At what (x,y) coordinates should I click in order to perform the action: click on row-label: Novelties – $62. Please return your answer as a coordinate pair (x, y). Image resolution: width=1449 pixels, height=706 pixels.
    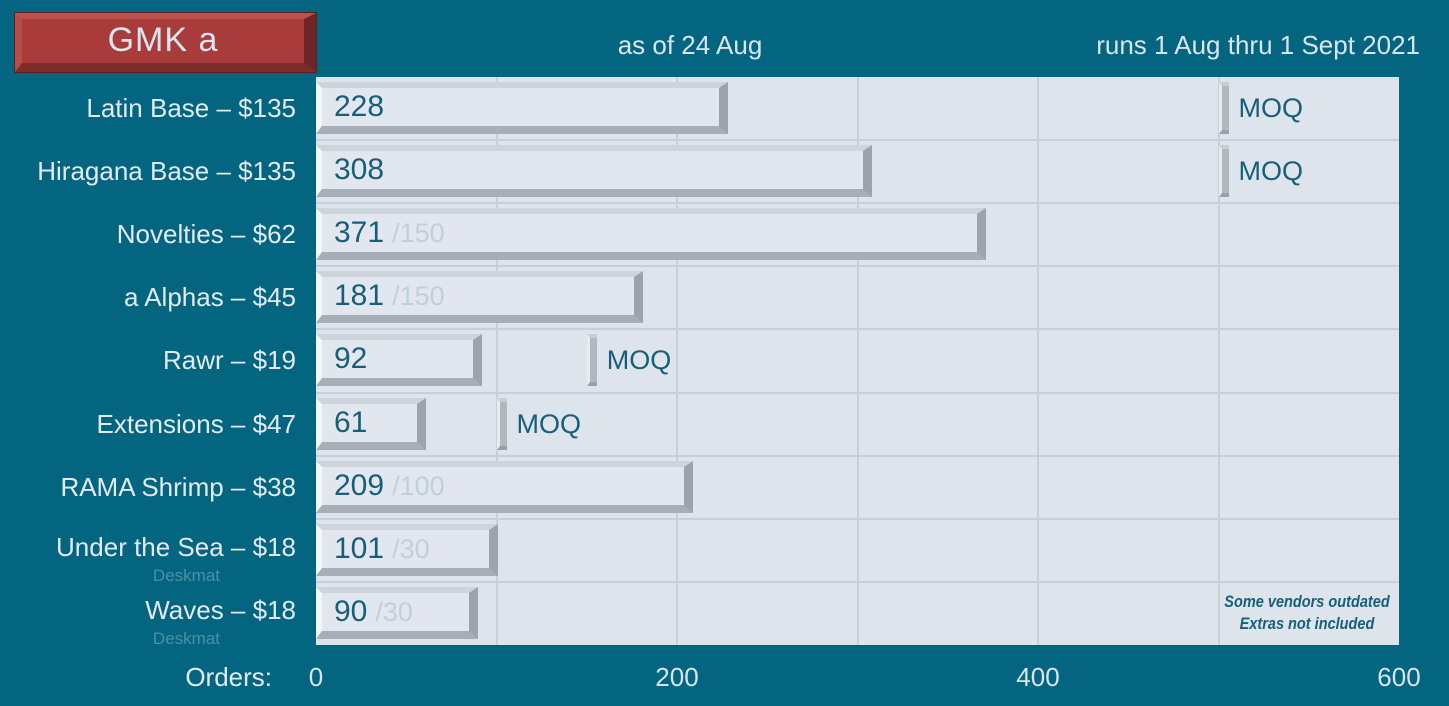
    Looking at the image, I should click on (206, 234).